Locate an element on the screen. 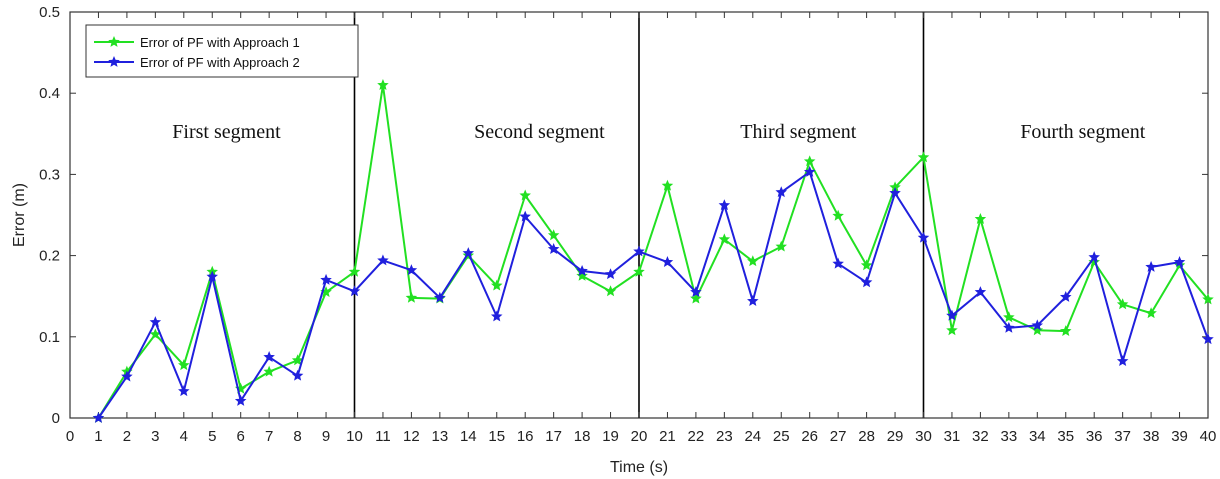 The width and height of the screenshot is (1220, 479). x-tick-label: 9 is located at coordinates (326, 436).